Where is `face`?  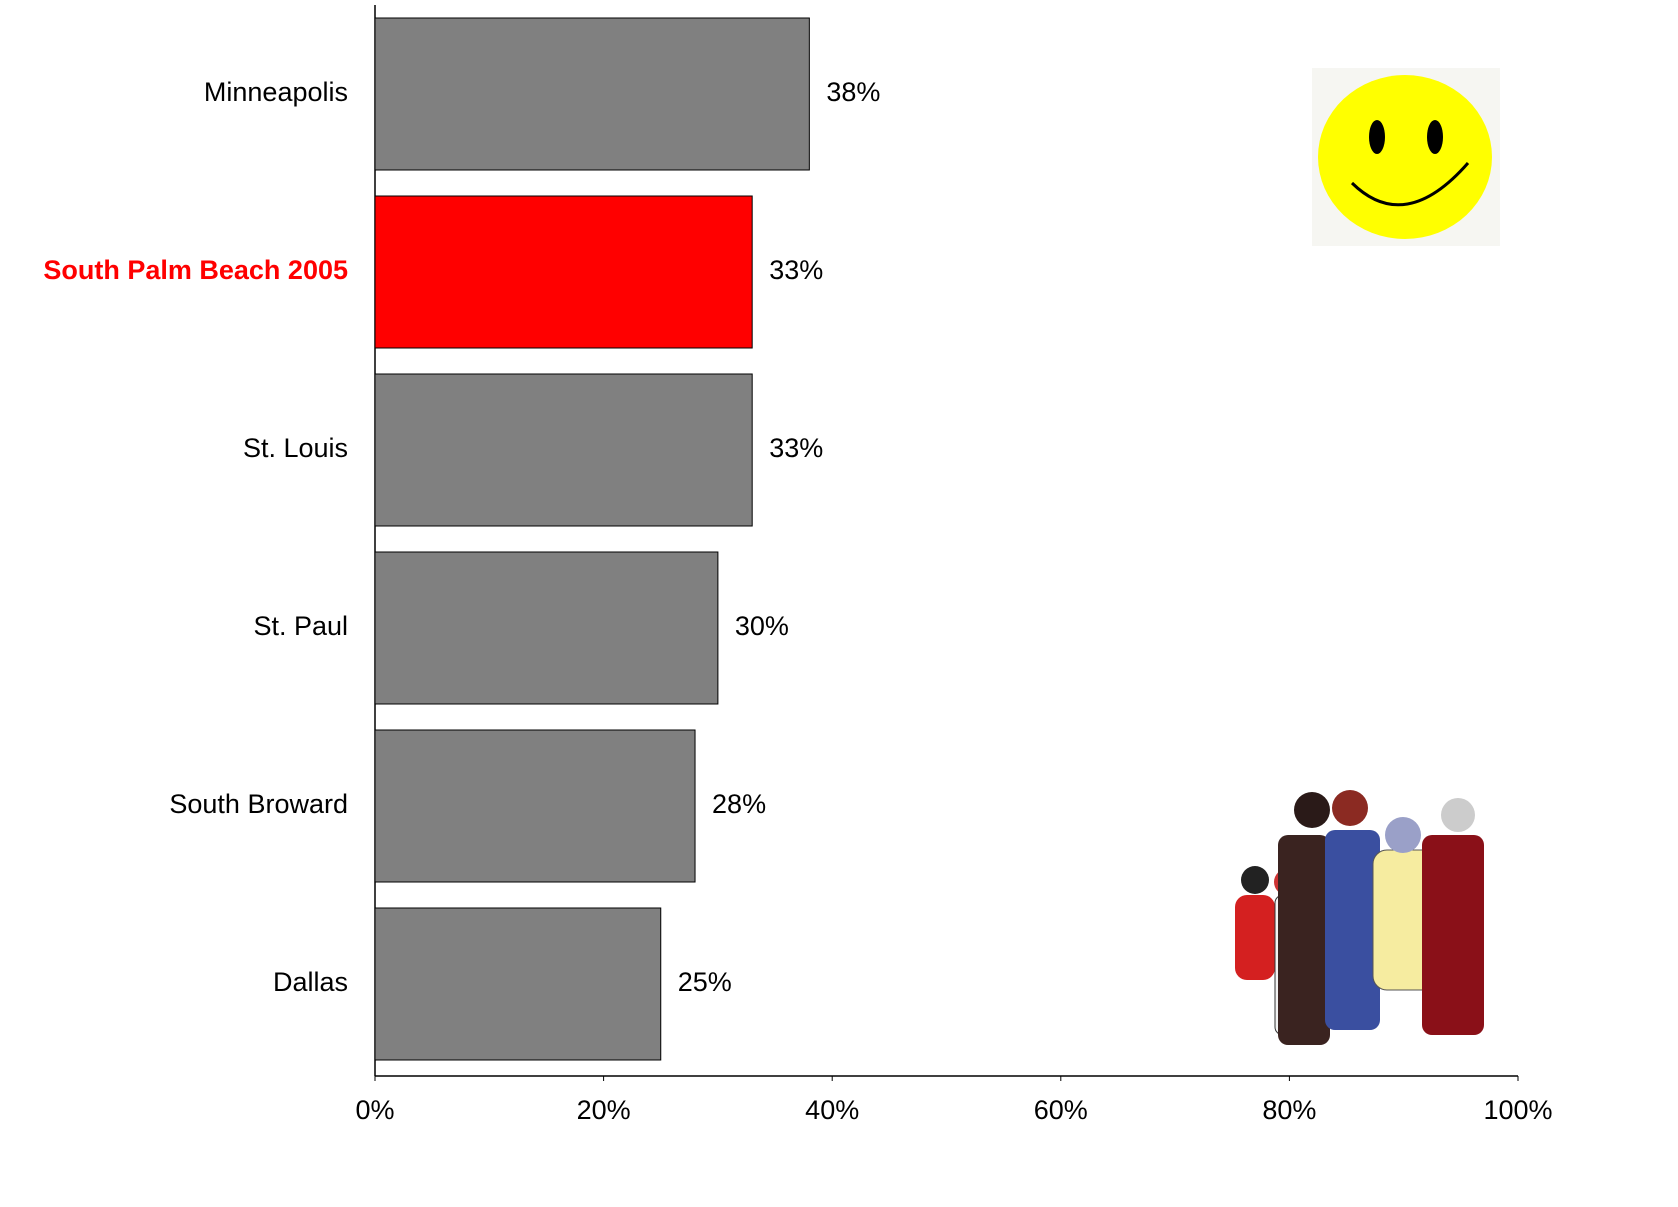
face is located at coordinates (1405, 157).